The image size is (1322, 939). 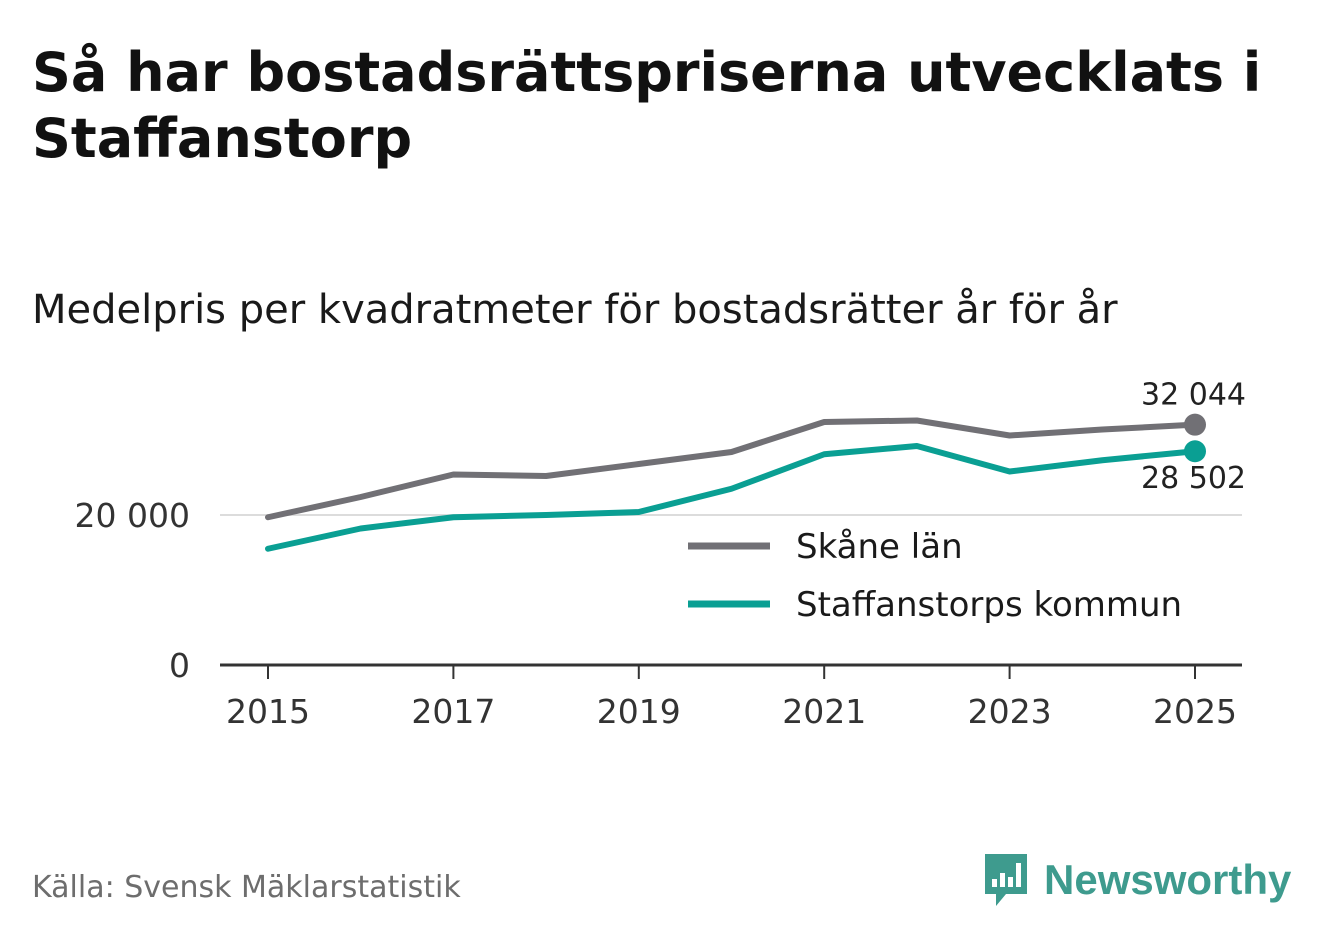 I want to click on brand-logo: Newsworthy, so click(x=1136, y=880).